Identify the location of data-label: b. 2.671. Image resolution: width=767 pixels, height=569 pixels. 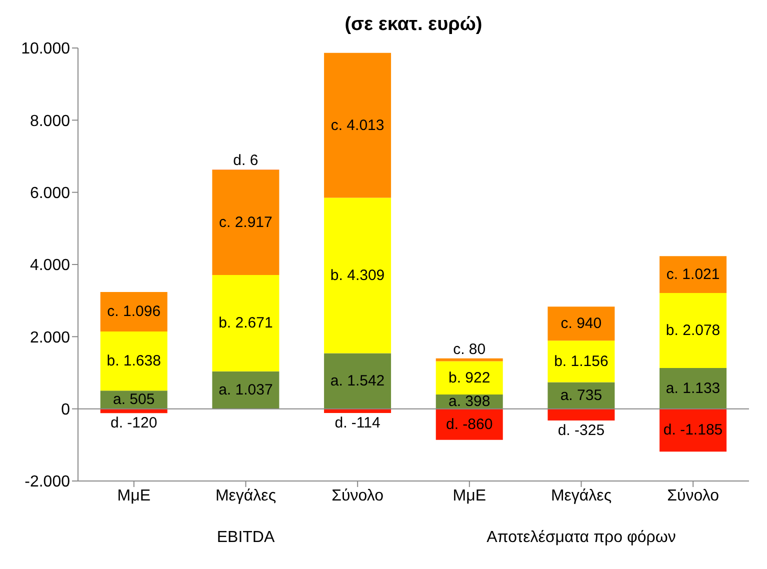
(245, 323).